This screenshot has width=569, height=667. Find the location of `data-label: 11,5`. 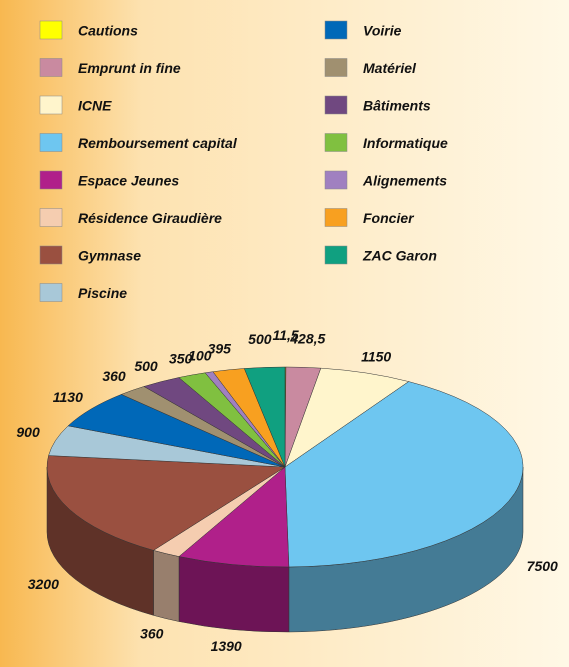

data-label: 11,5 is located at coordinates (285, 335).